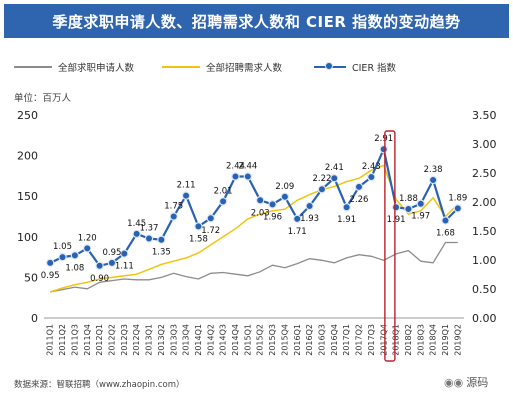  I want to click on cier-data-label: 2.03, so click(260, 213).